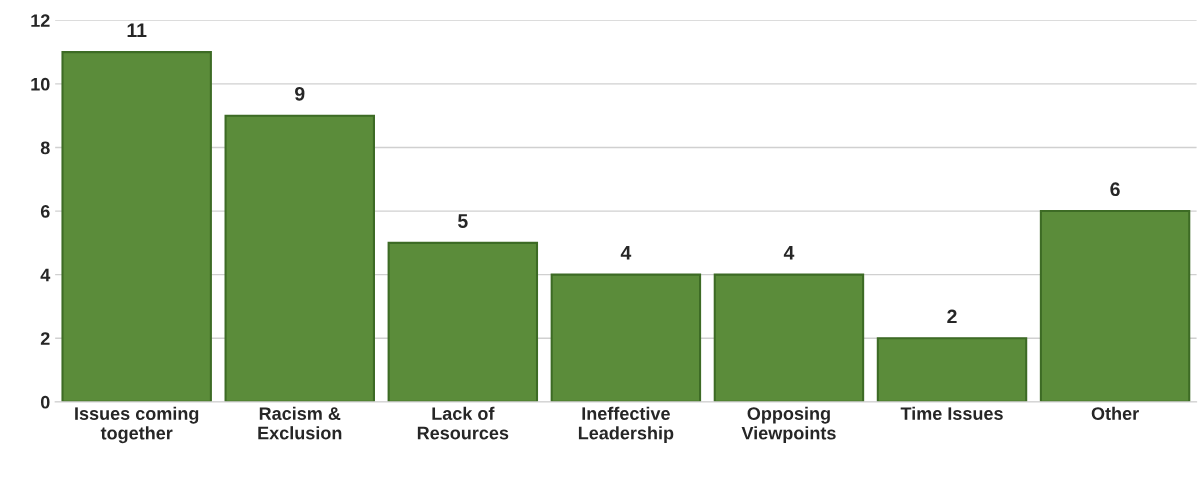 This screenshot has height=483, width=1199. What do you see at coordinates (788, 425) in the screenshot?
I see `x-tick-label: Opposing Viewpoints` at bounding box center [788, 425].